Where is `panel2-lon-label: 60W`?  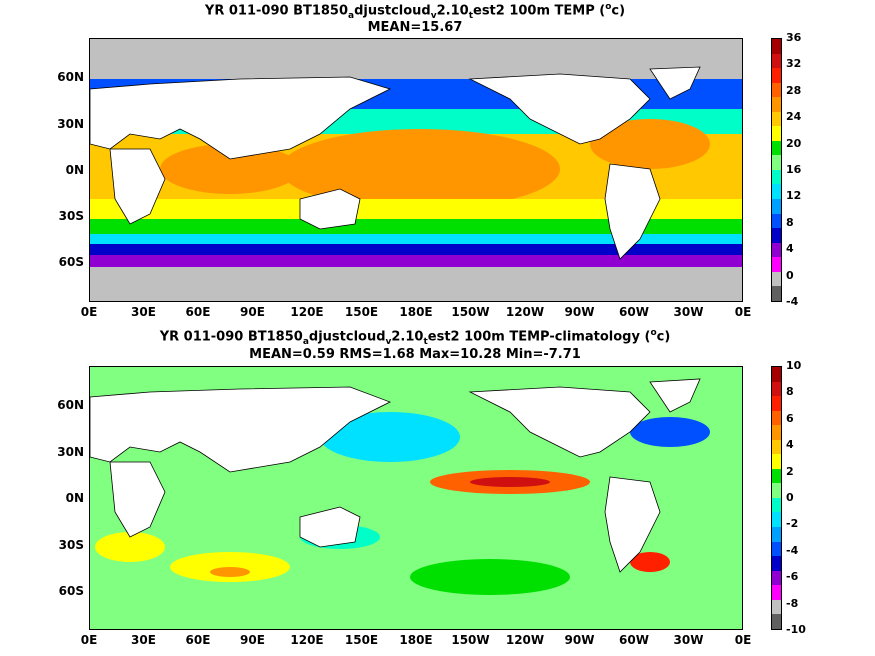 panel2-lon-label: 60W is located at coordinates (634, 640).